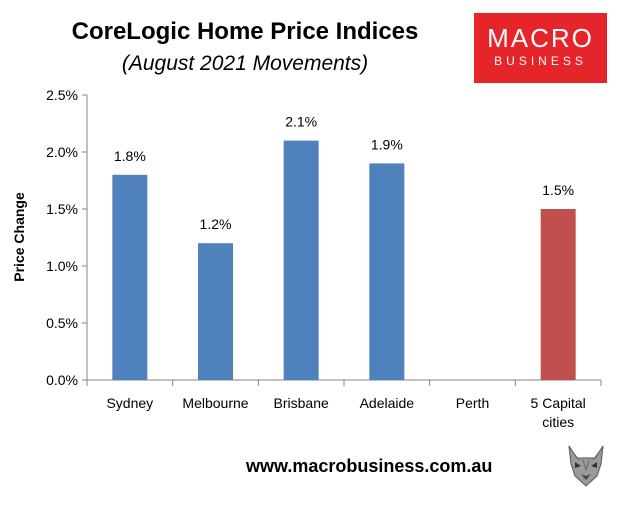 The image size is (621, 506). I want to click on y-tick-label: 0.5%, so click(62, 323).